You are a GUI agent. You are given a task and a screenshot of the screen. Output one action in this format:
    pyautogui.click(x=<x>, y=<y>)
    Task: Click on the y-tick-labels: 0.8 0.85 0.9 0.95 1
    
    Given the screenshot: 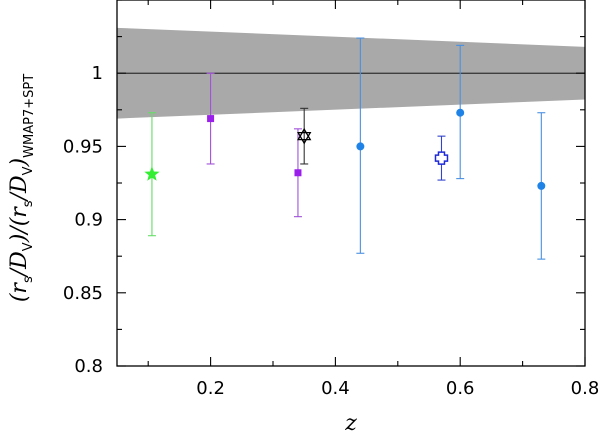 What is the action you would take?
    pyautogui.click(x=83, y=220)
    